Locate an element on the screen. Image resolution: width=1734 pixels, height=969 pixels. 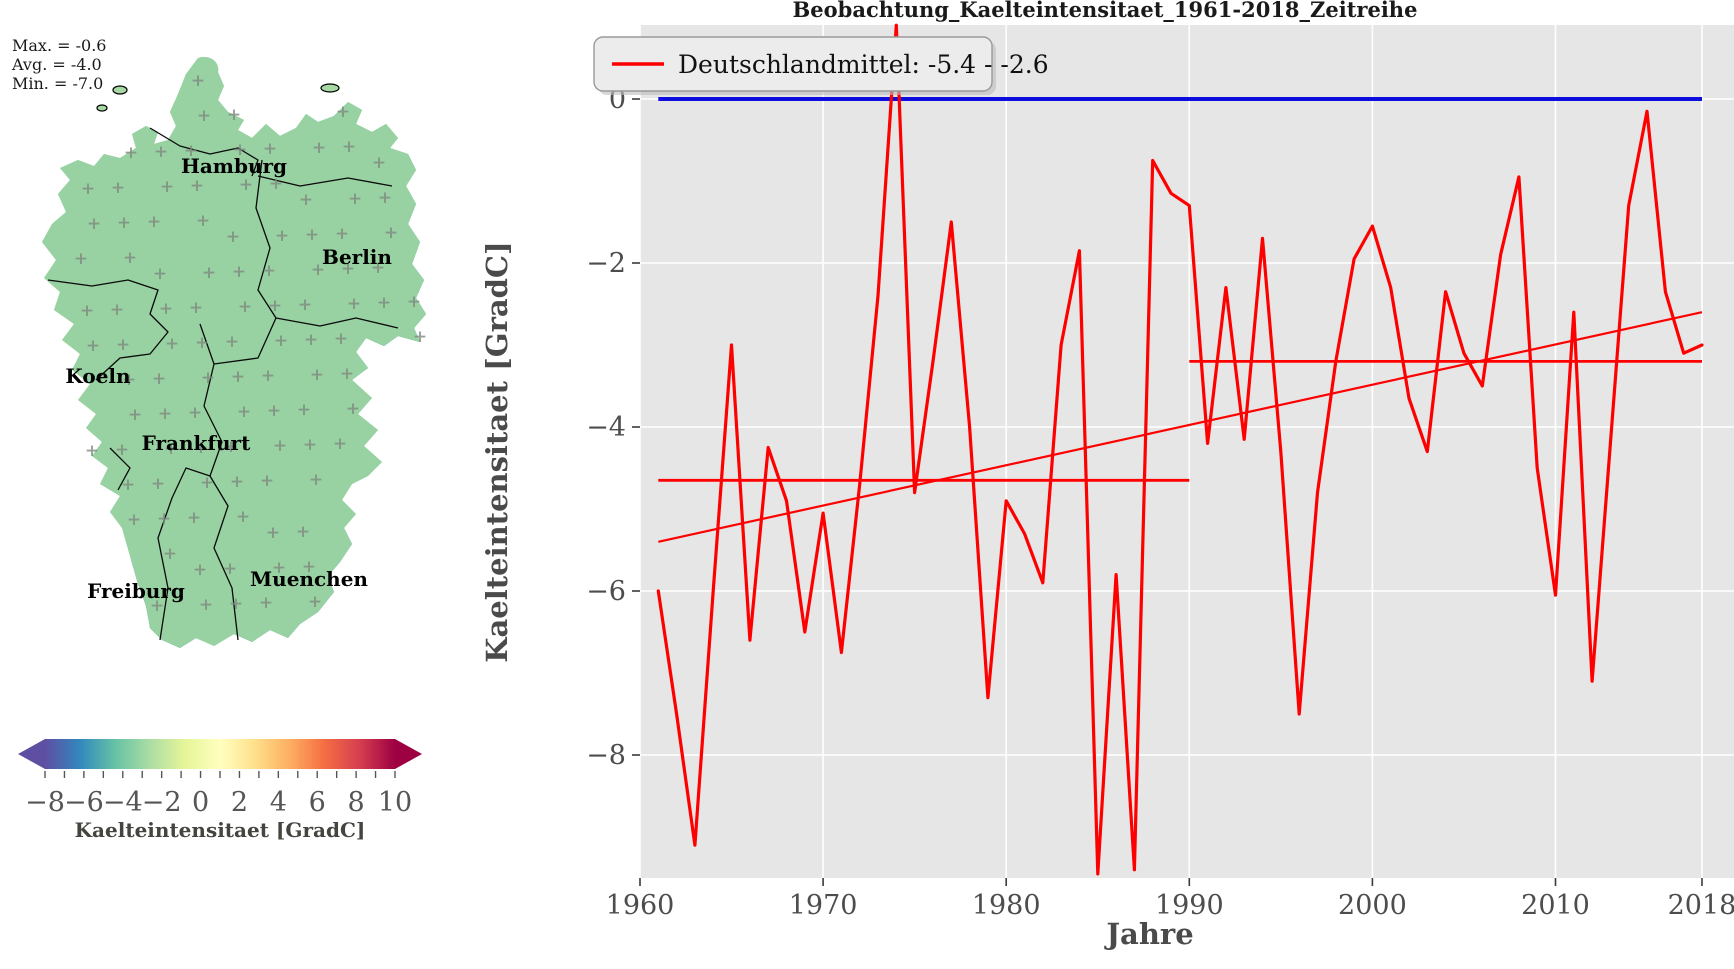
colorbar-tick-label: 0 is located at coordinates (200, 802).